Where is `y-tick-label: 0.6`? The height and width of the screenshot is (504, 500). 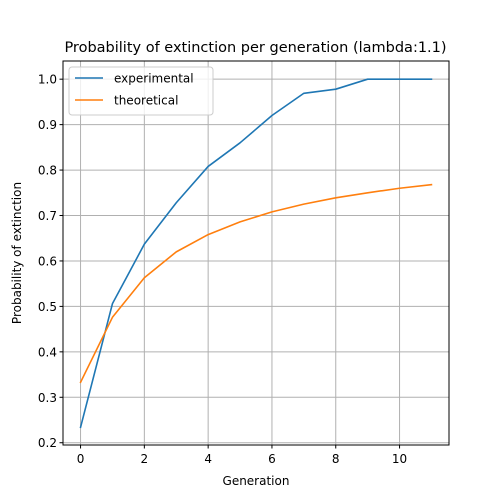 y-tick-label: 0.6 is located at coordinates (47, 261).